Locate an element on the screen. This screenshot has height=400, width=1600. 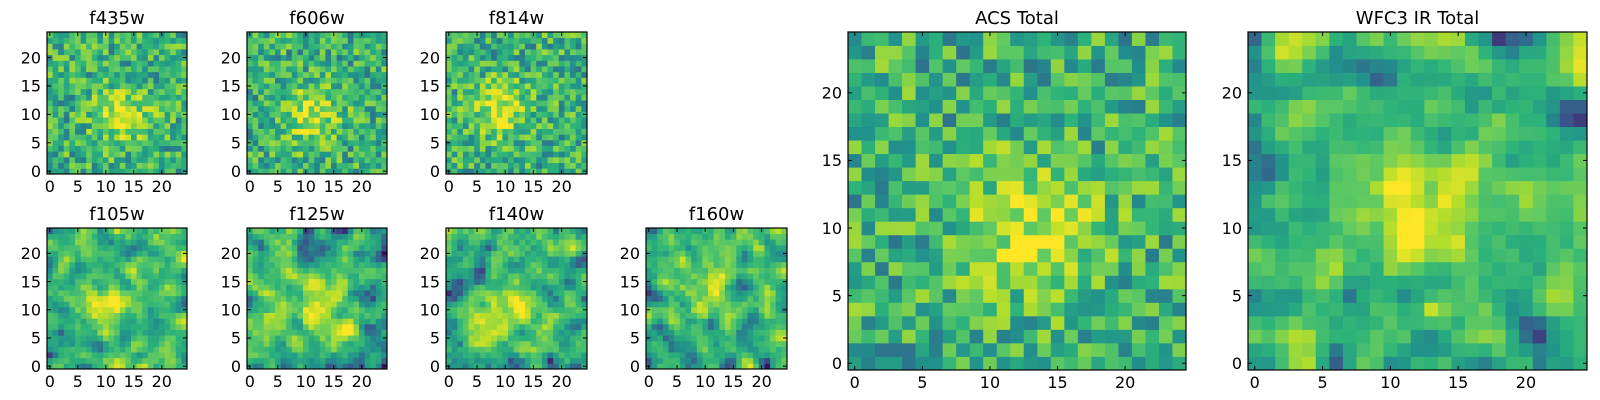
y-tick-label: 20 is located at coordinates (31, 57).